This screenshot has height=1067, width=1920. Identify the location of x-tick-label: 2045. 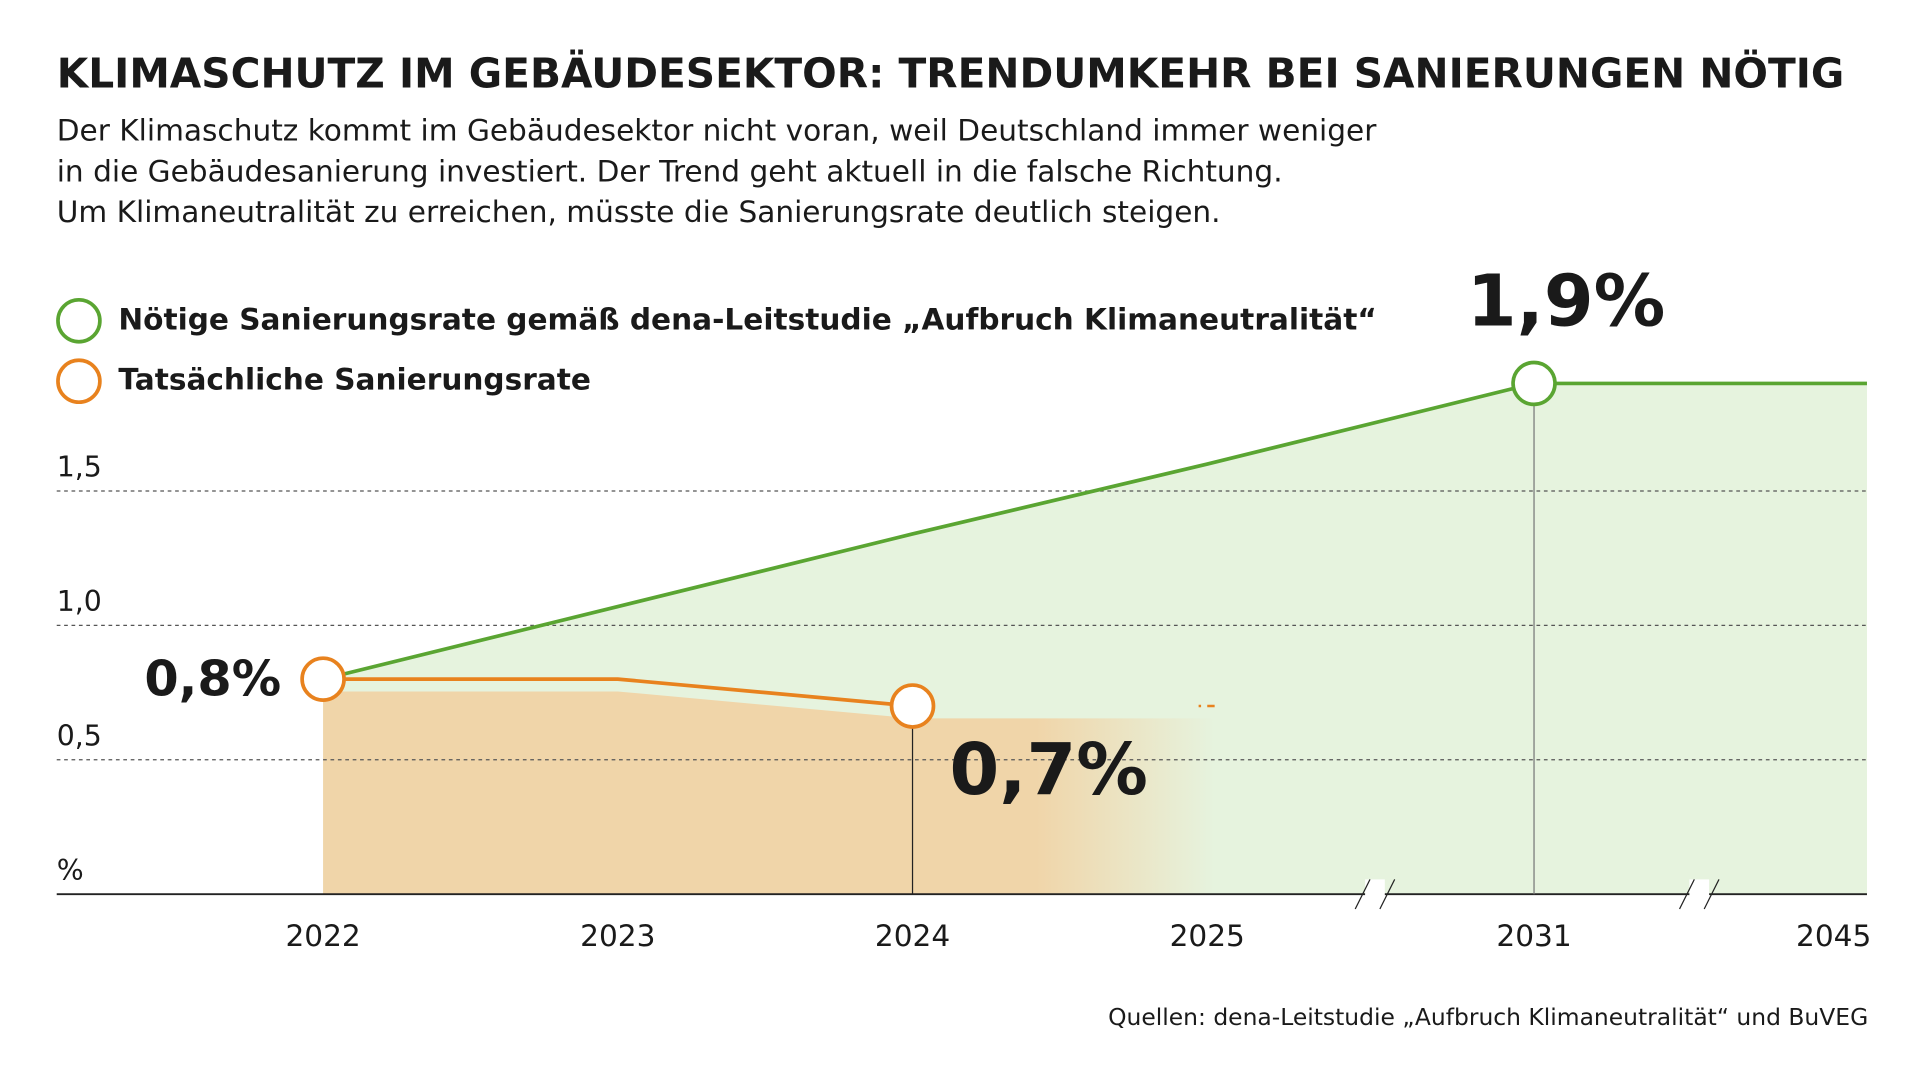
(1833, 936).